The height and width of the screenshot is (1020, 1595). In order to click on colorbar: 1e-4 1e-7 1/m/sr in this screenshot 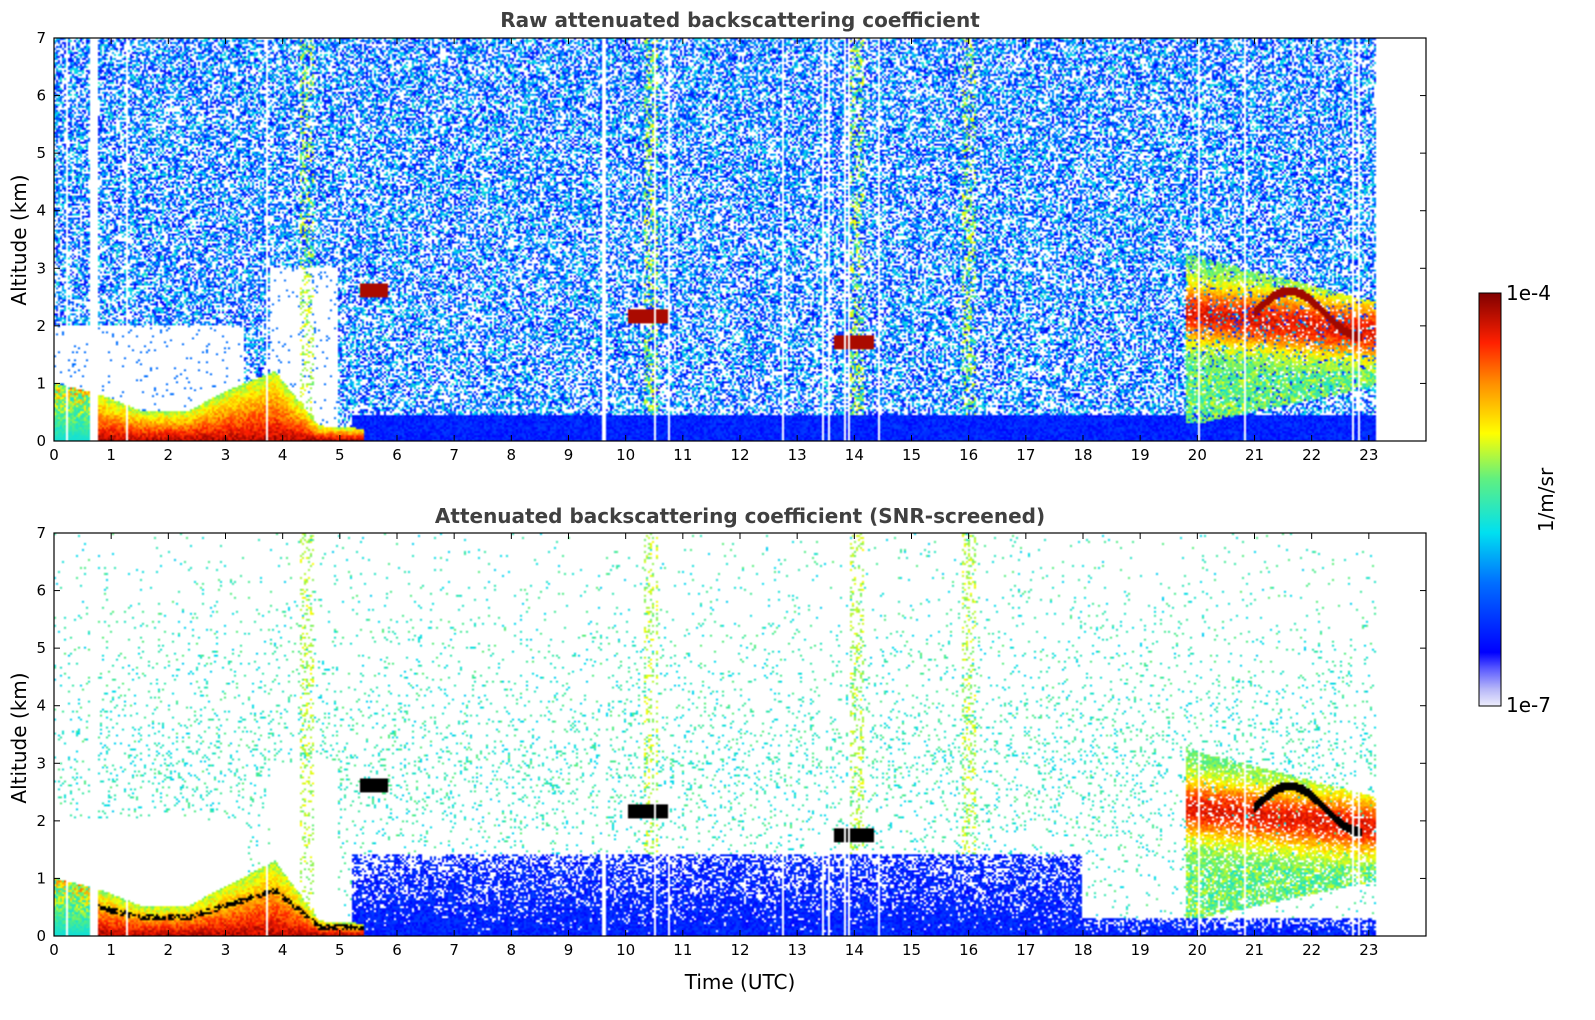, I will do `click(1518, 499)`.